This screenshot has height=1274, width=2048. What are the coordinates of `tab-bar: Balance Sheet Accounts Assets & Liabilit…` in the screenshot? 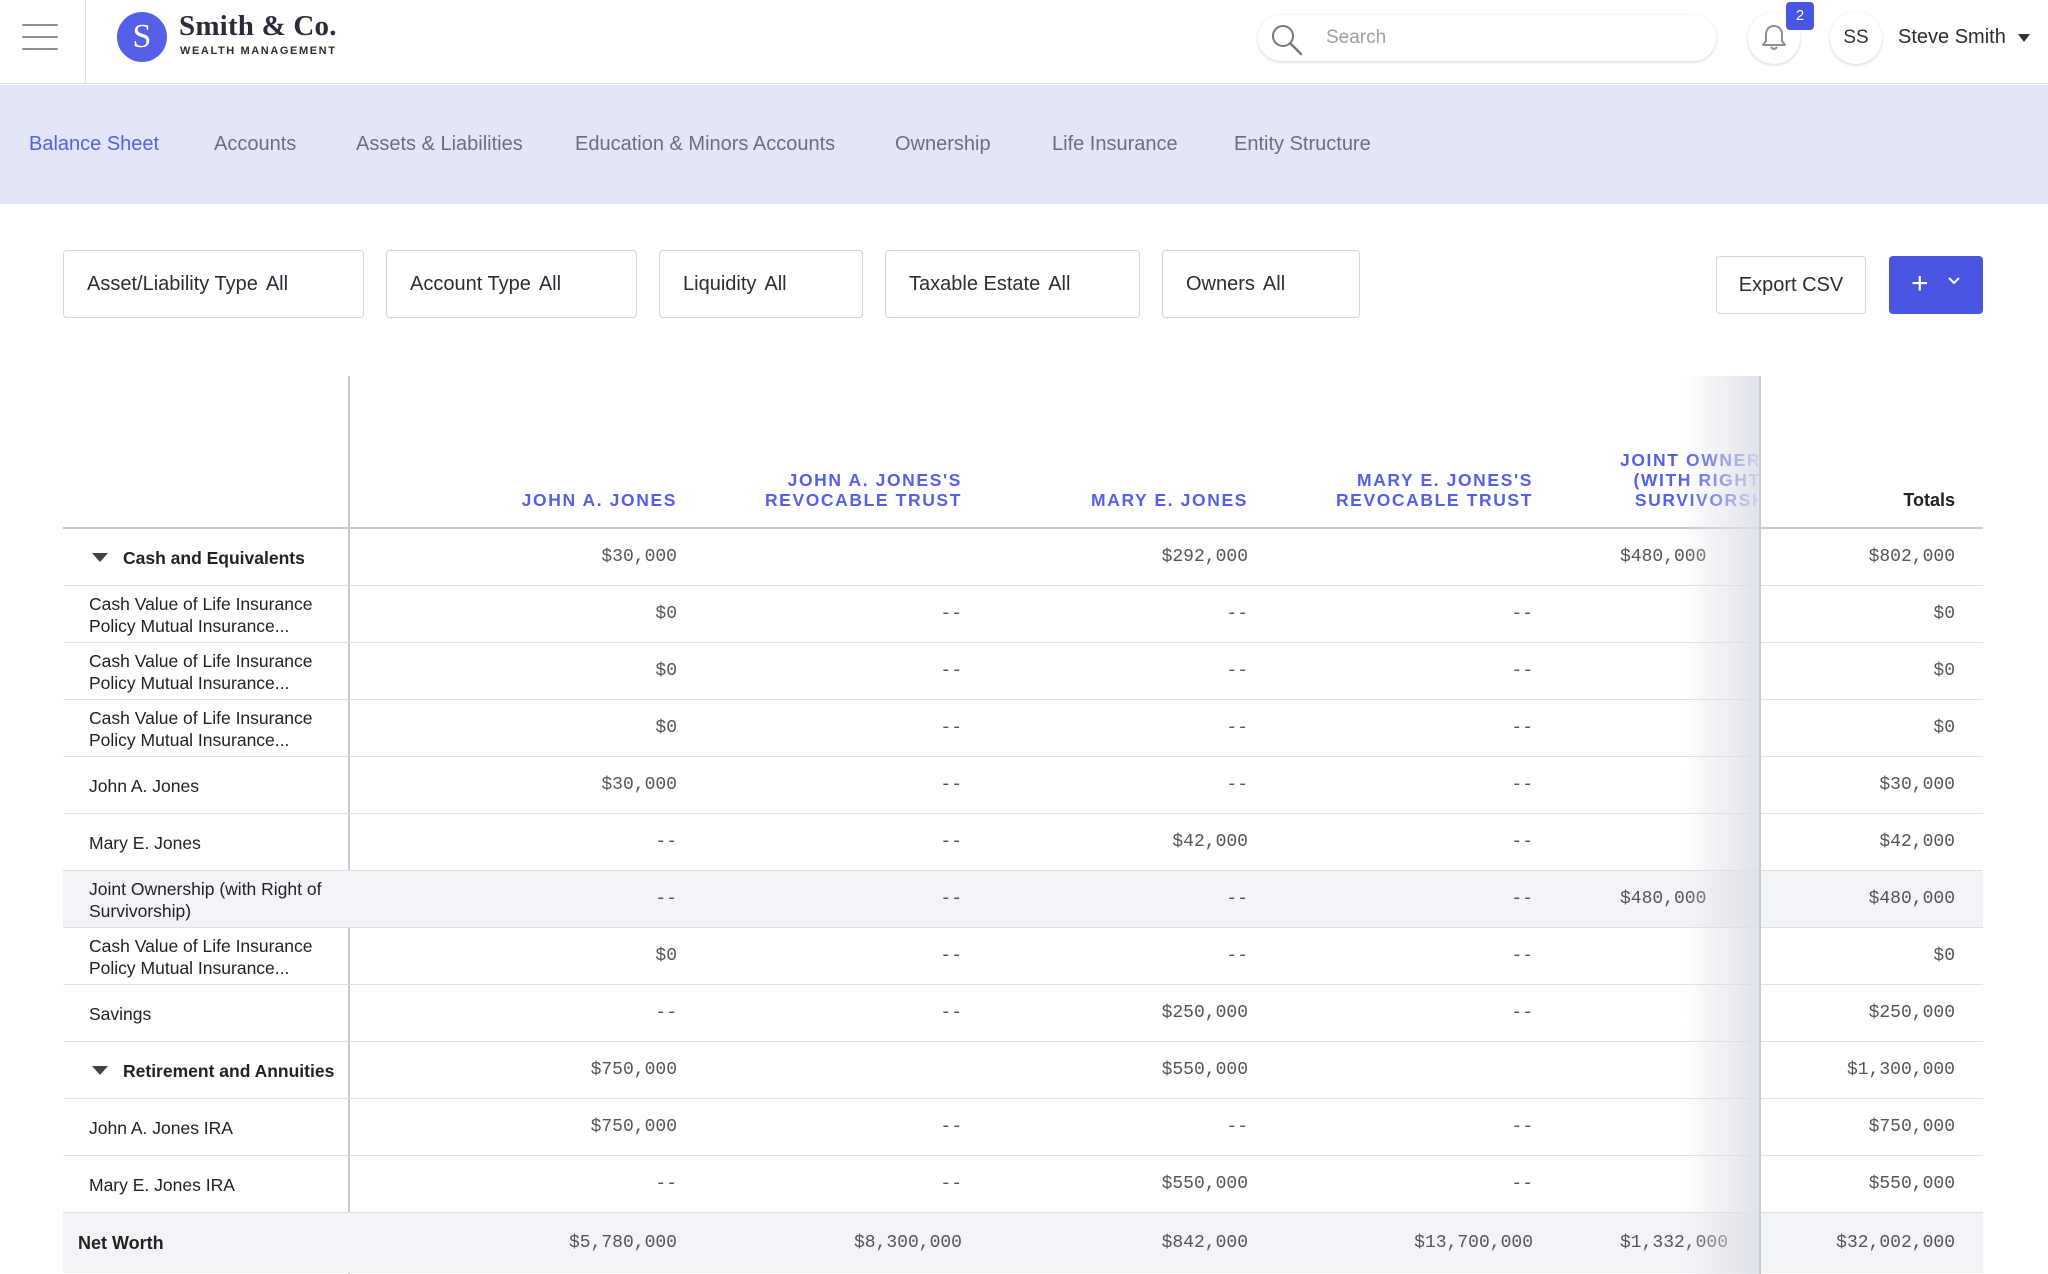 It's located at (1024, 144).